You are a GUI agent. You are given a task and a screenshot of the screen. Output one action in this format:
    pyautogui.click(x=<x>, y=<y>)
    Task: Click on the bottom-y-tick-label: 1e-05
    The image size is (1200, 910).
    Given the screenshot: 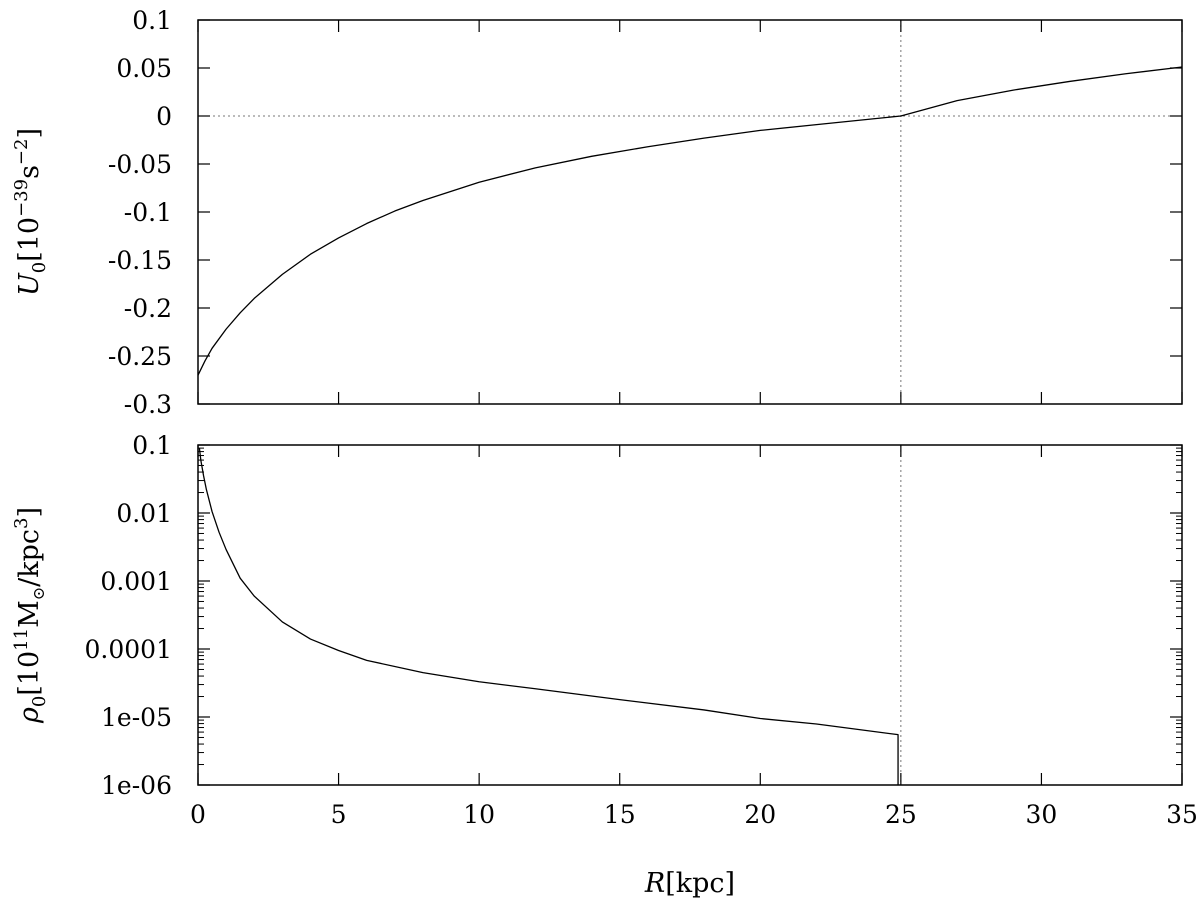 What is the action you would take?
    pyautogui.click(x=136, y=717)
    